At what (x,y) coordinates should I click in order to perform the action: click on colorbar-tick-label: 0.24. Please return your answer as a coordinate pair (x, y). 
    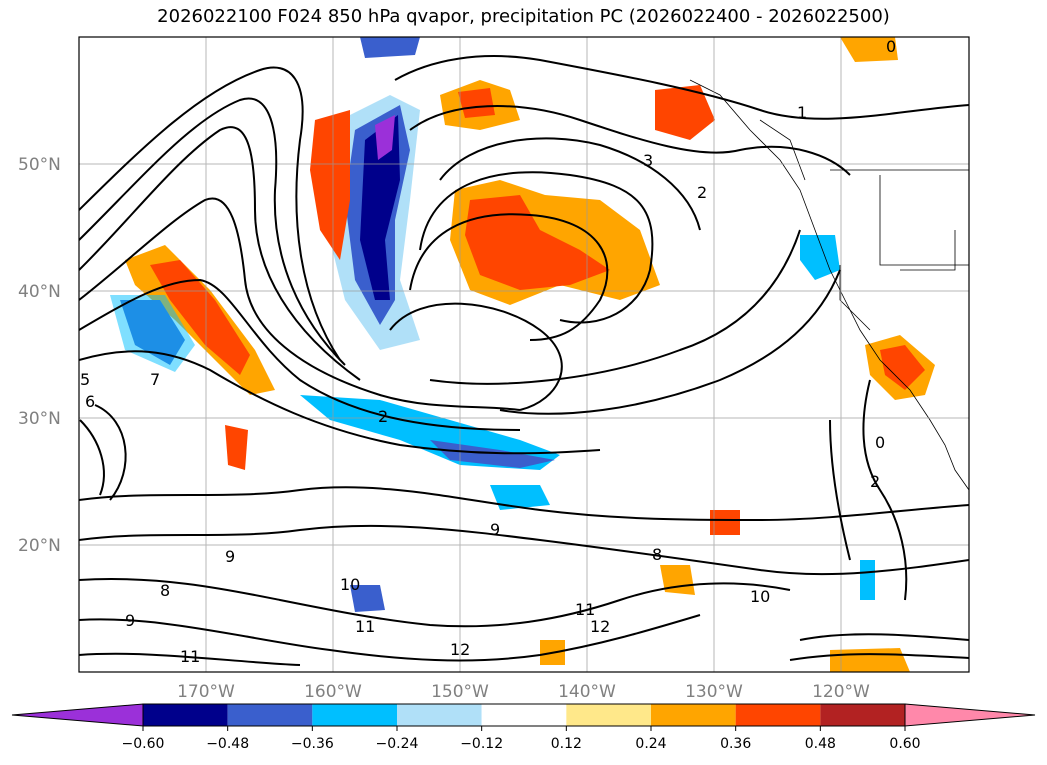
    Looking at the image, I should click on (650, 744).